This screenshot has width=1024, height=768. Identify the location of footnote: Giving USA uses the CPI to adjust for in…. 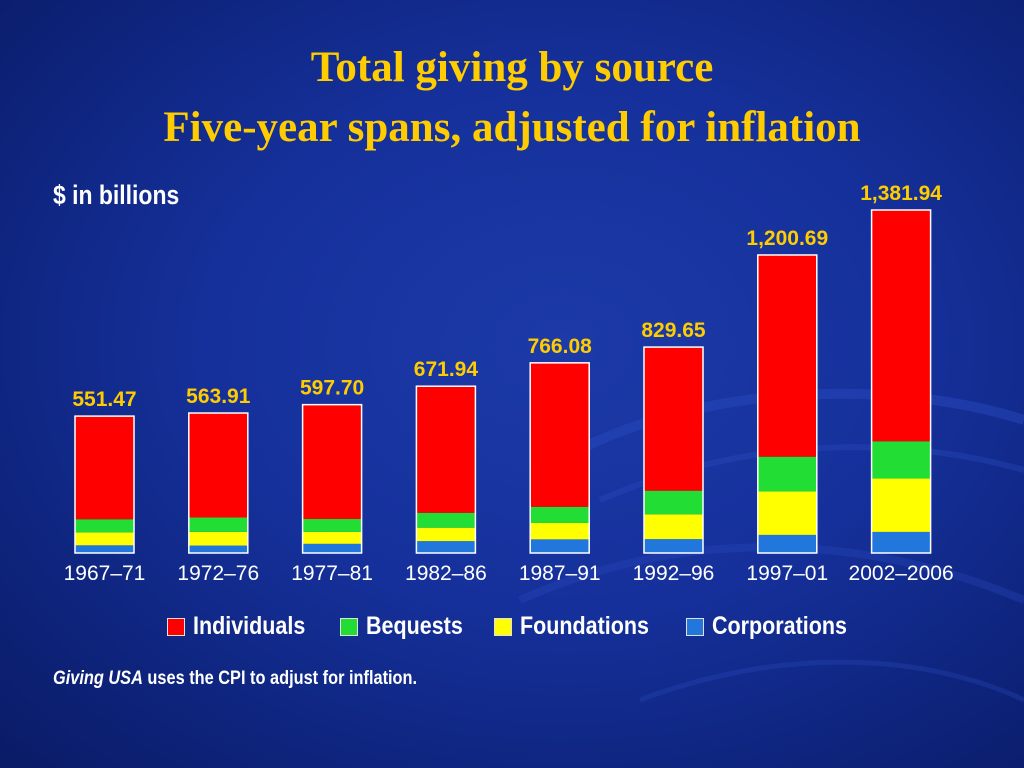
(235, 679).